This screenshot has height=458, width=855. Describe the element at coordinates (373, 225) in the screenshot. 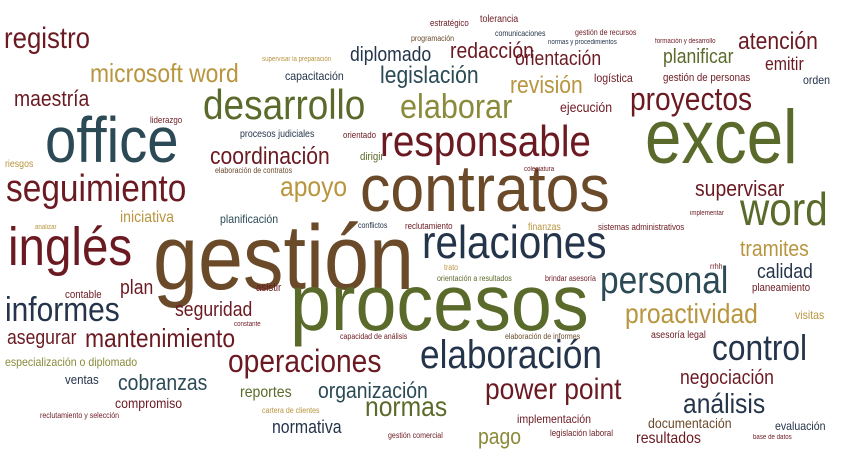

I see `word-conflictos: conflictos` at that location.